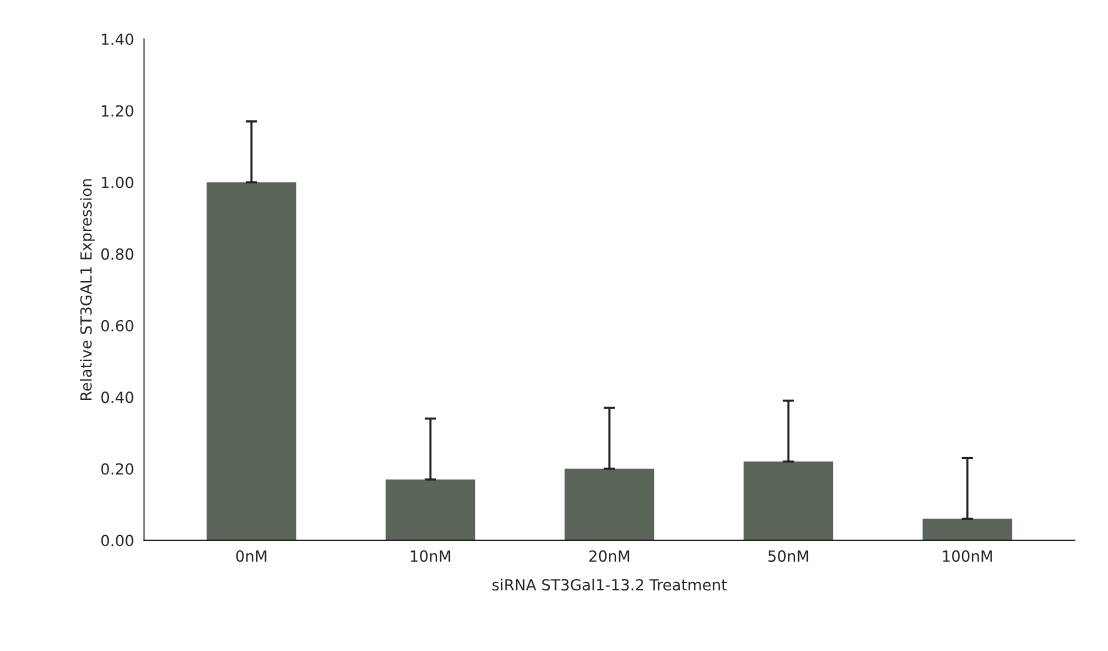 The width and height of the screenshot is (1108, 651). I want to click on y-tick-label: 1.20, so click(117, 111).